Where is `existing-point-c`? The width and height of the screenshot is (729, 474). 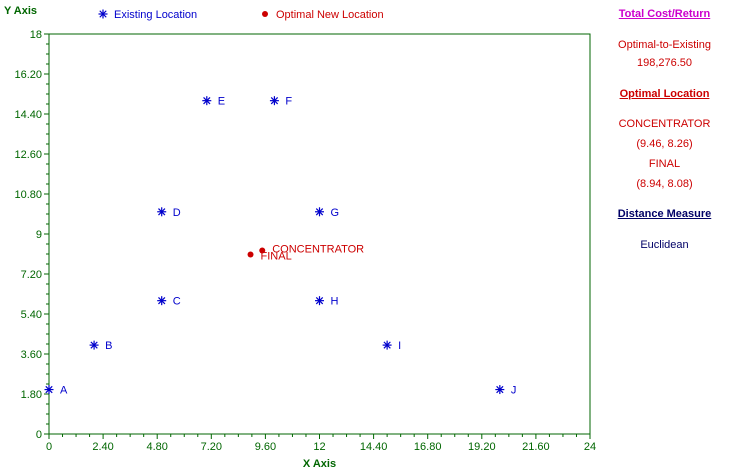 existing-point-c is located at coordinates (162, 301).